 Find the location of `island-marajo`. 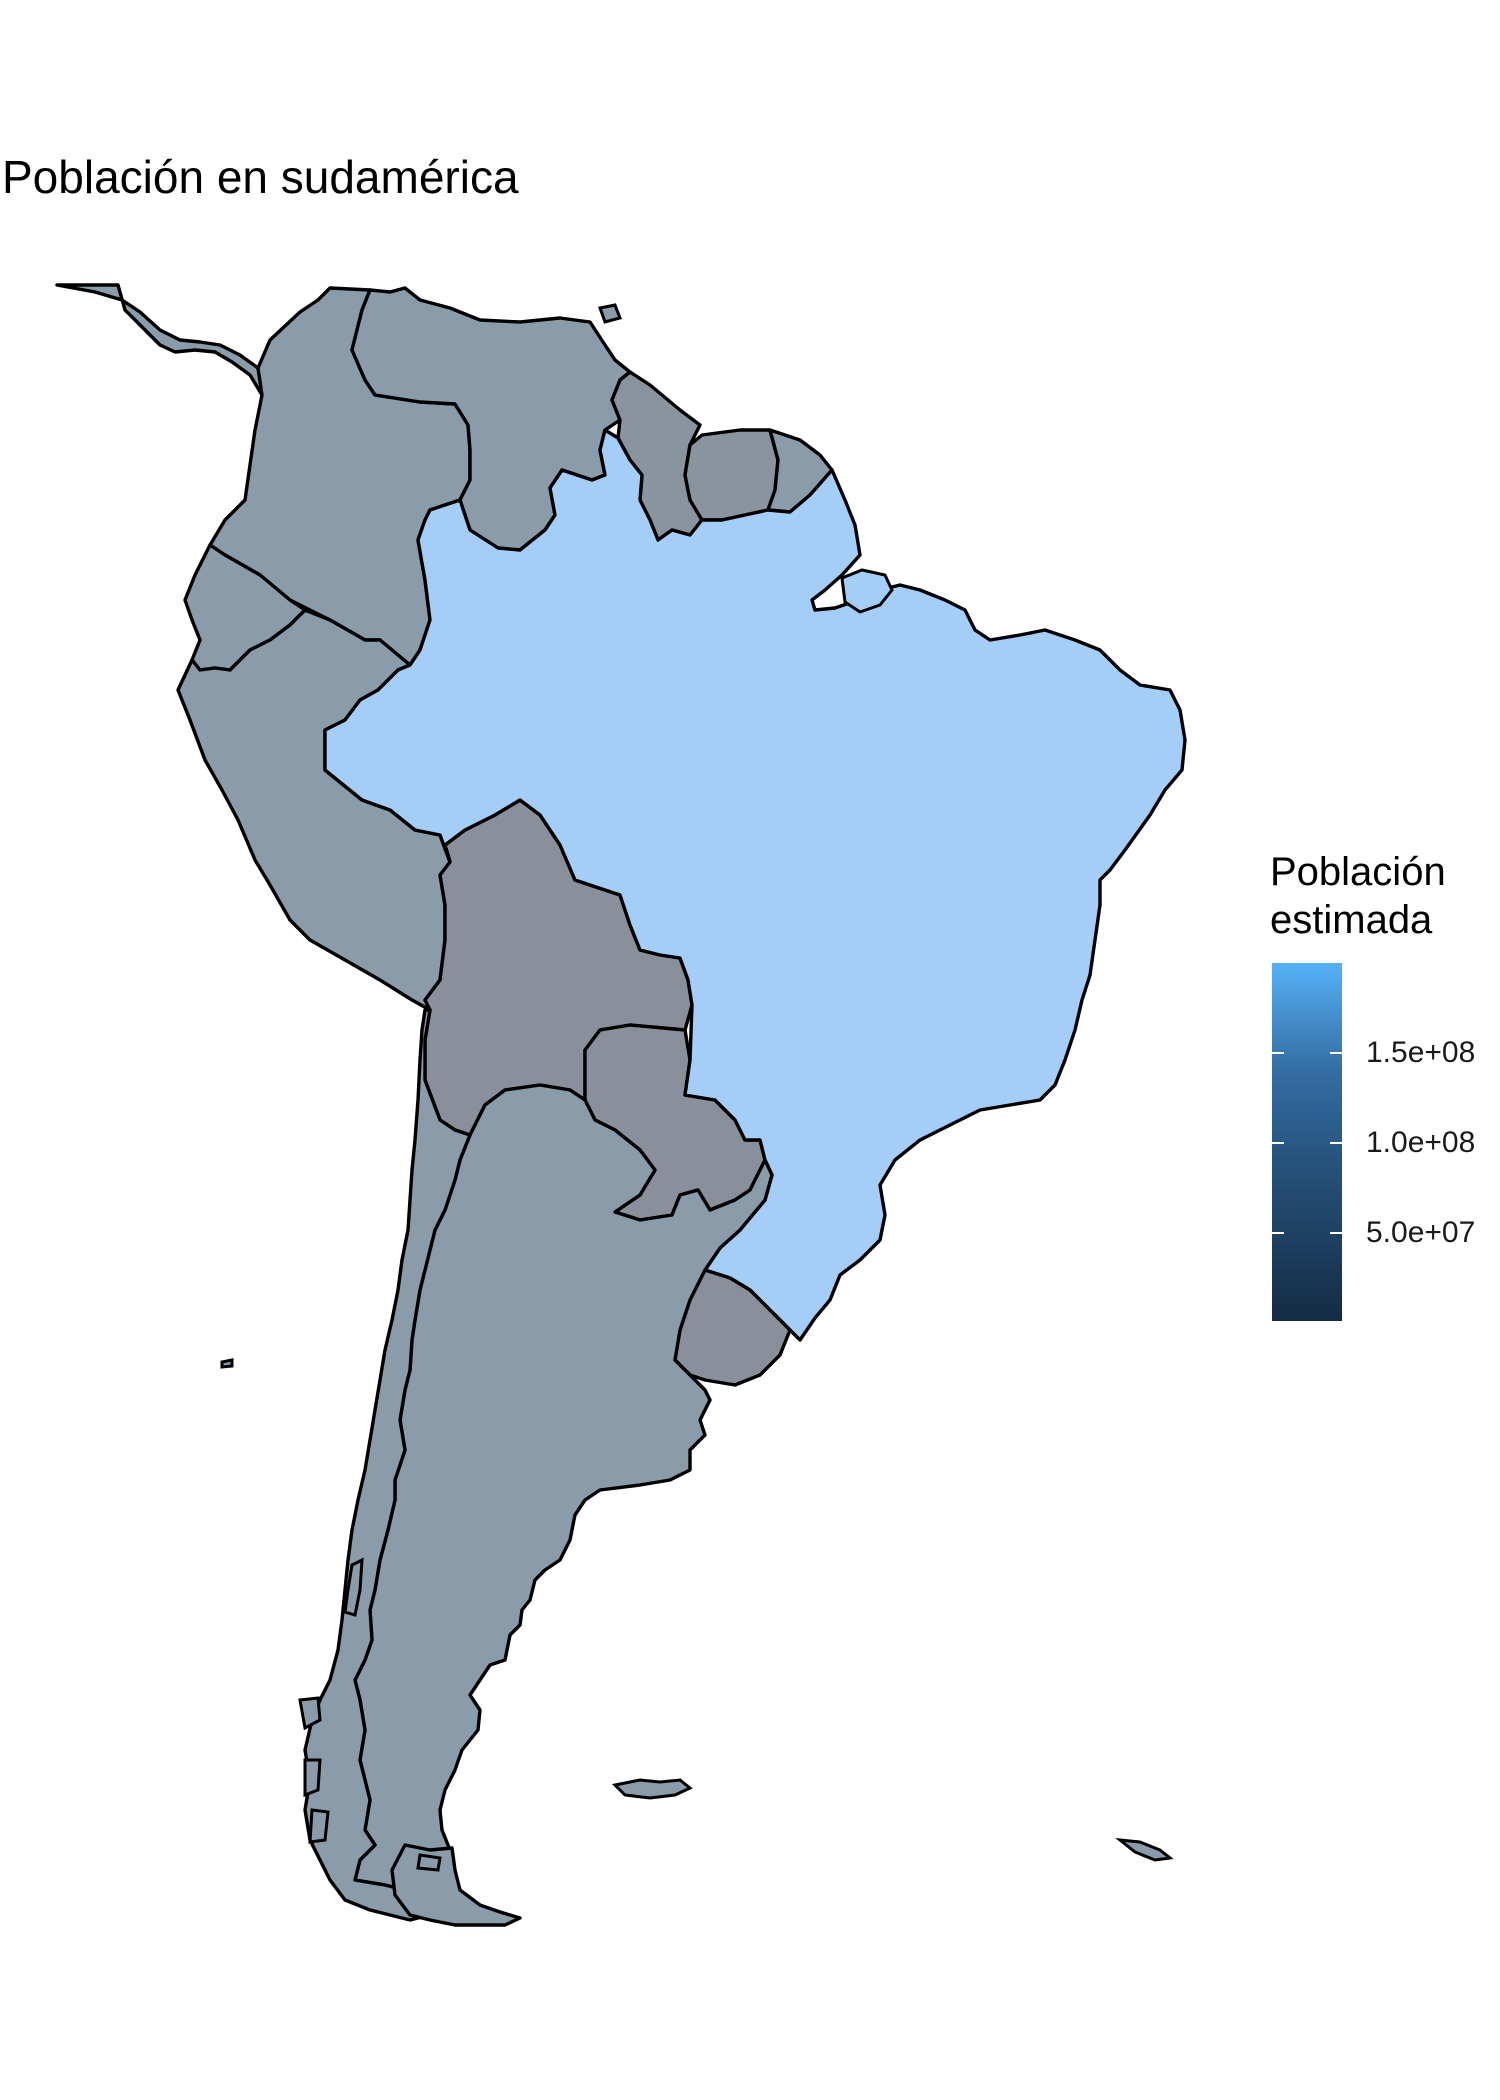

island-marajo is located at coordinates (867, 591).